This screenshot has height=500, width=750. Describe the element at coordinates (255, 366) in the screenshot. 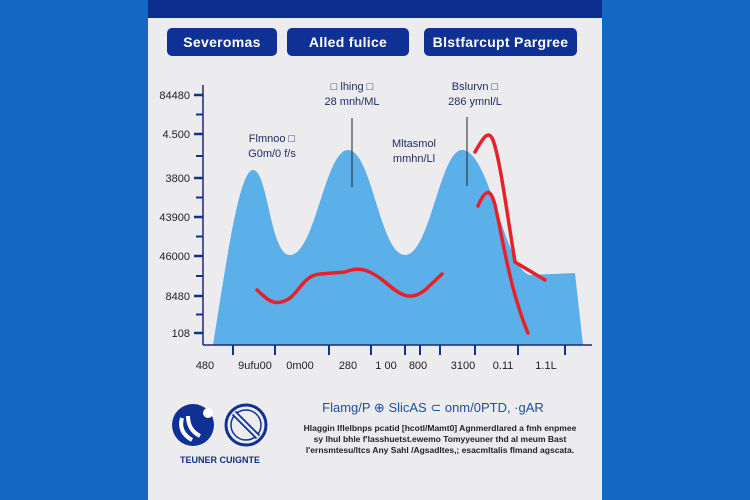

I see `x-tick-label: 9ufu00` at that location.